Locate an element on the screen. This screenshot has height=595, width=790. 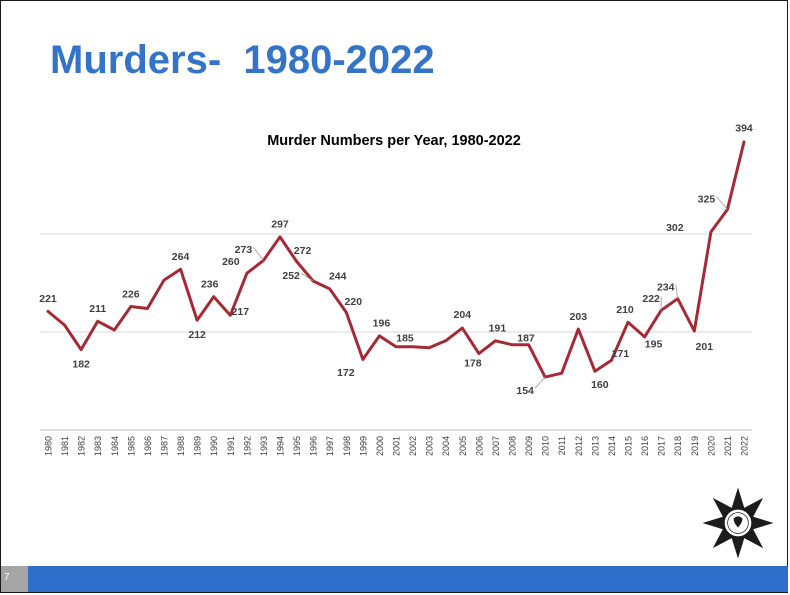
page-number-box is located at coordinates (14, 579).